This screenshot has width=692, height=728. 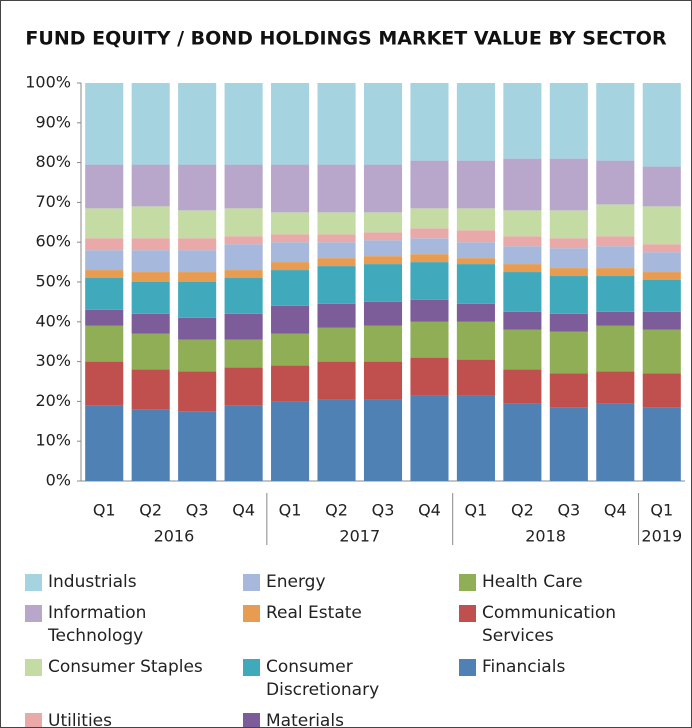 I want to click on legend-item: Consumer Staples, so click(x=134, y=679).